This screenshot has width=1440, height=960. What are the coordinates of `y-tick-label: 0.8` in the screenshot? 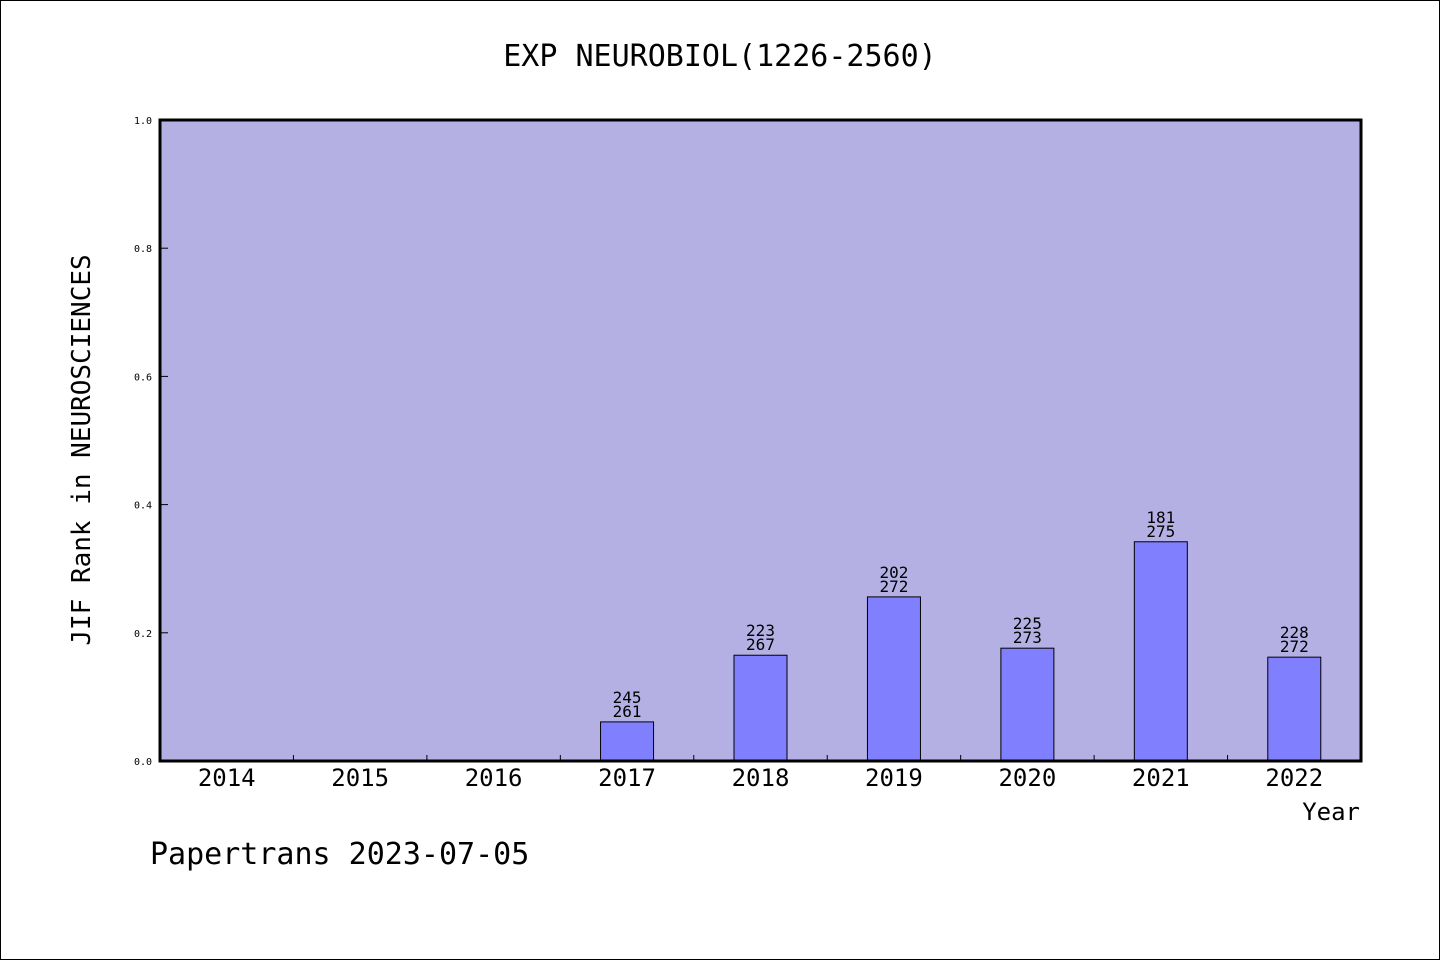 It's located at (143, 249).